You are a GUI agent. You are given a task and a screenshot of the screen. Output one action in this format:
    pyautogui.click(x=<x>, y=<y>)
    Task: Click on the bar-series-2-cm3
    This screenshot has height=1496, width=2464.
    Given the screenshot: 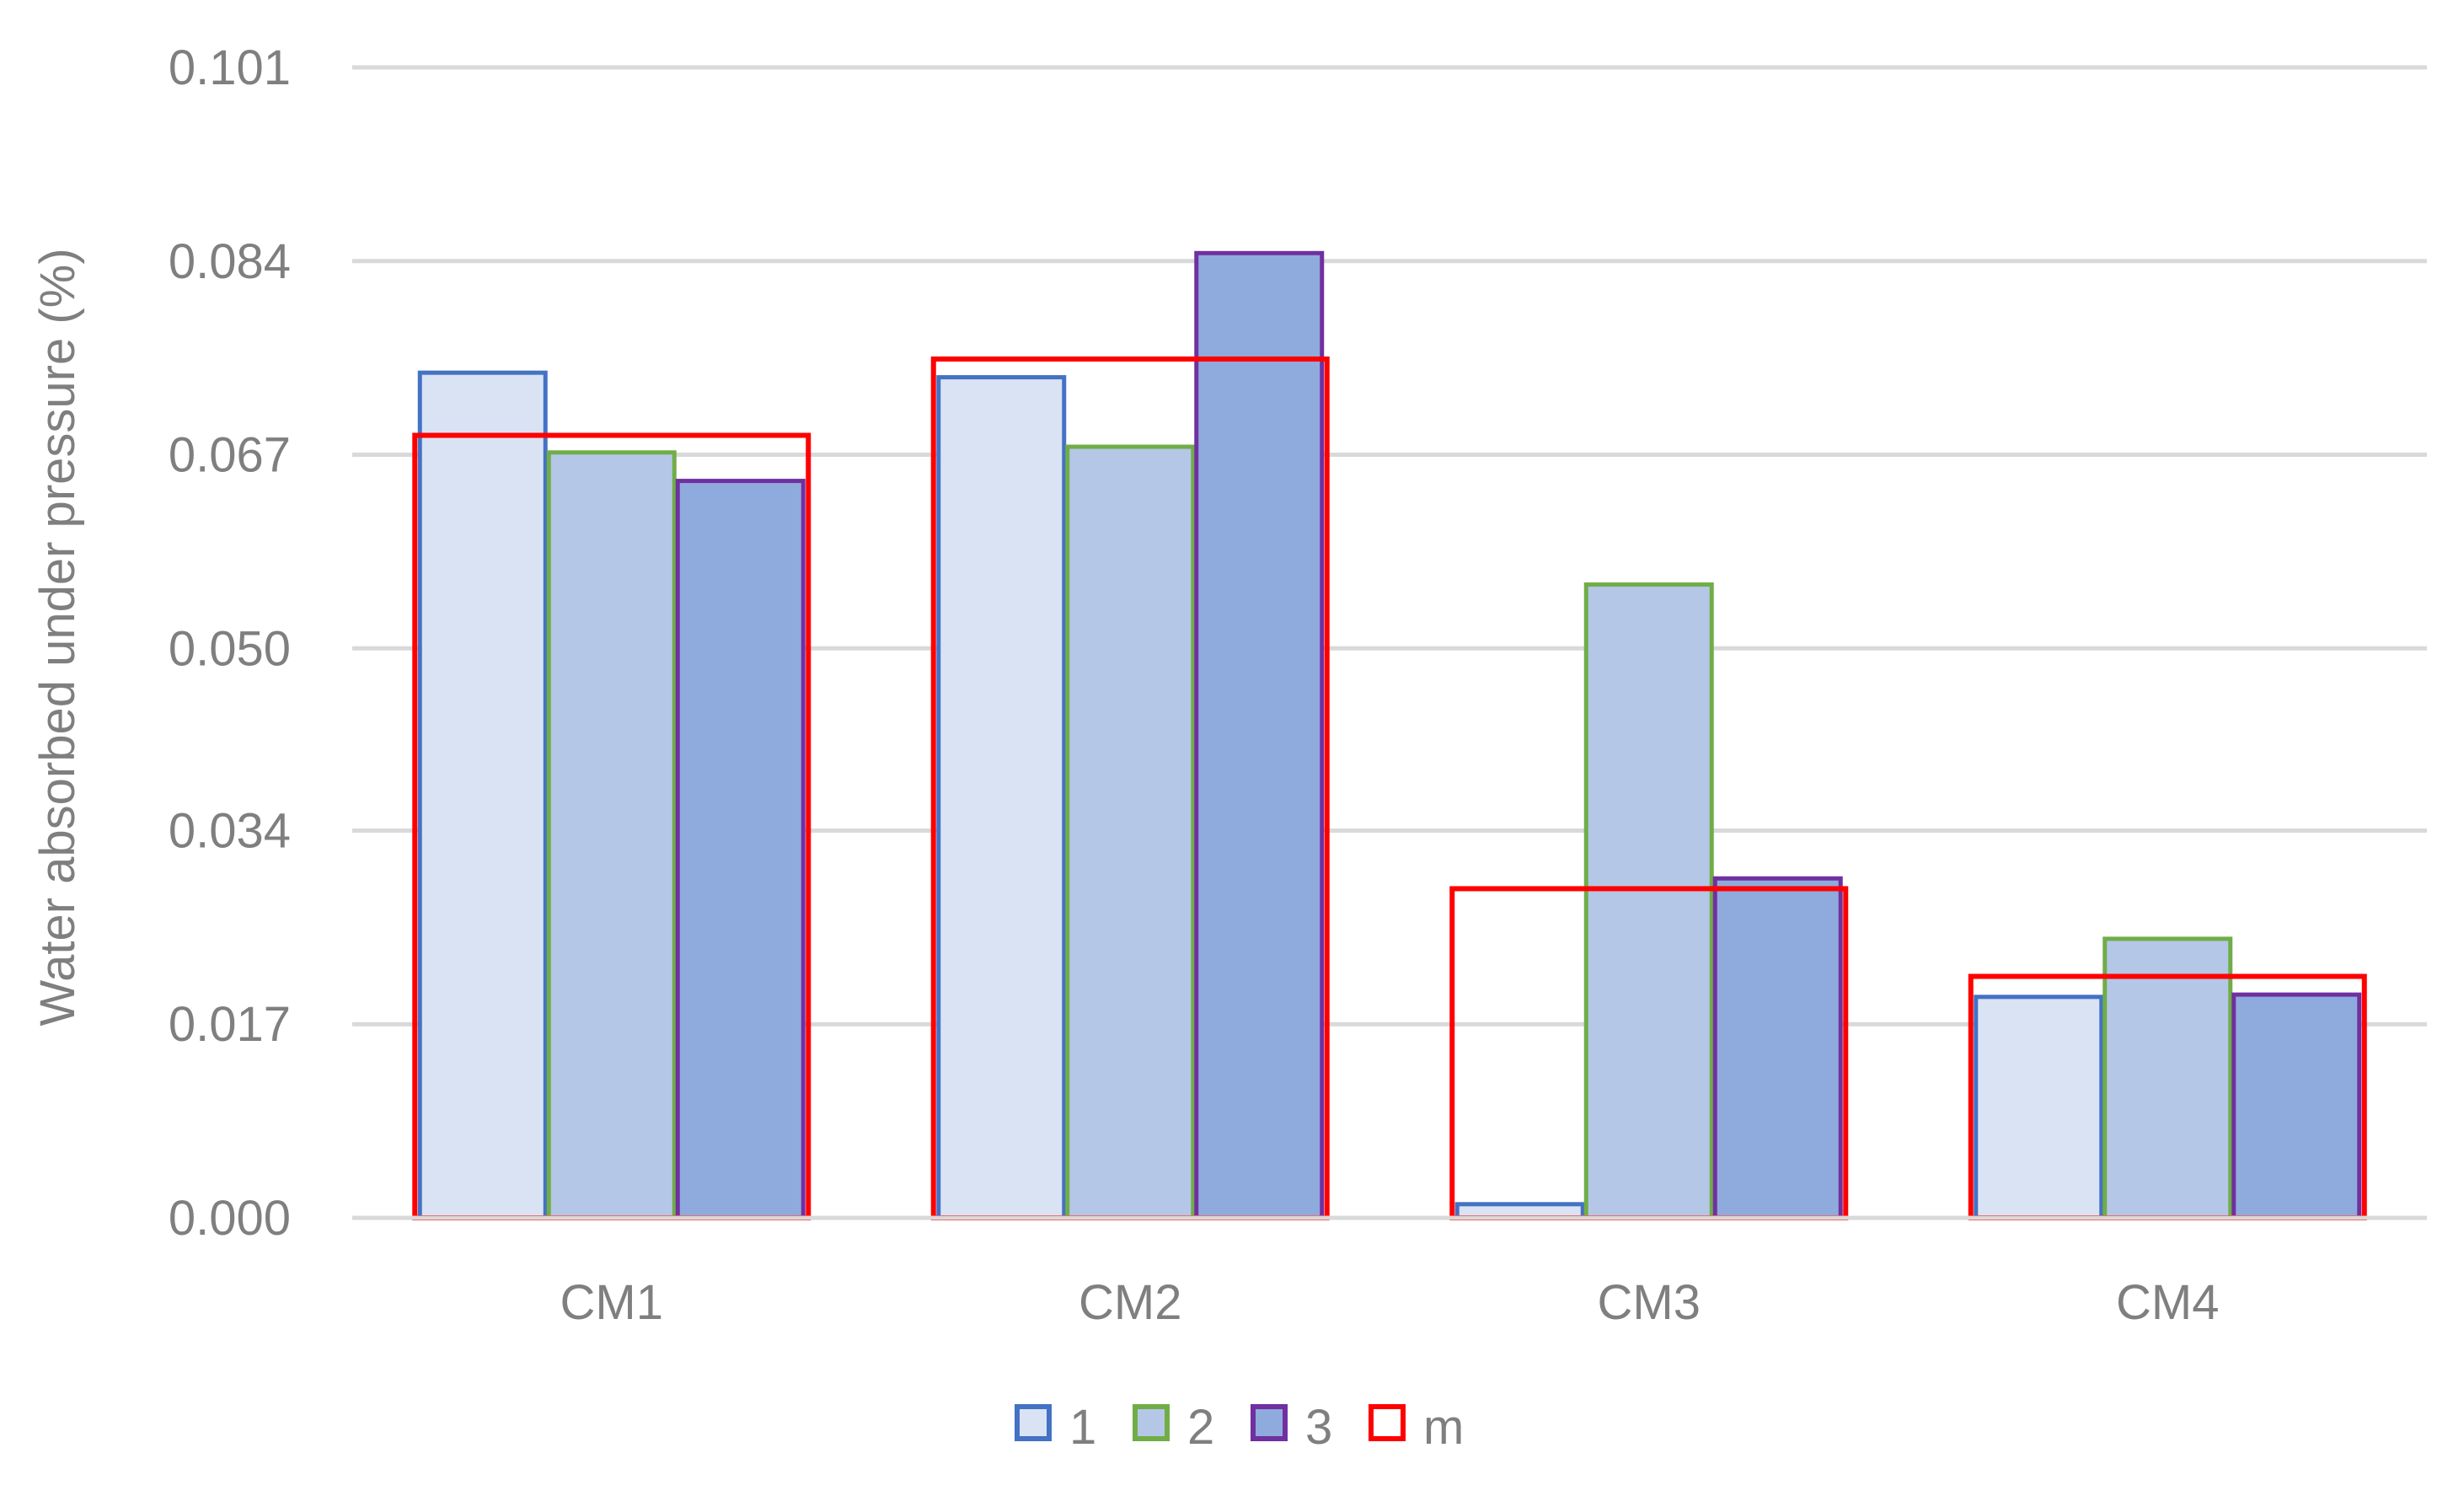 What is the action you would take?
    pyautogui.click(x=1649, y=901)
    